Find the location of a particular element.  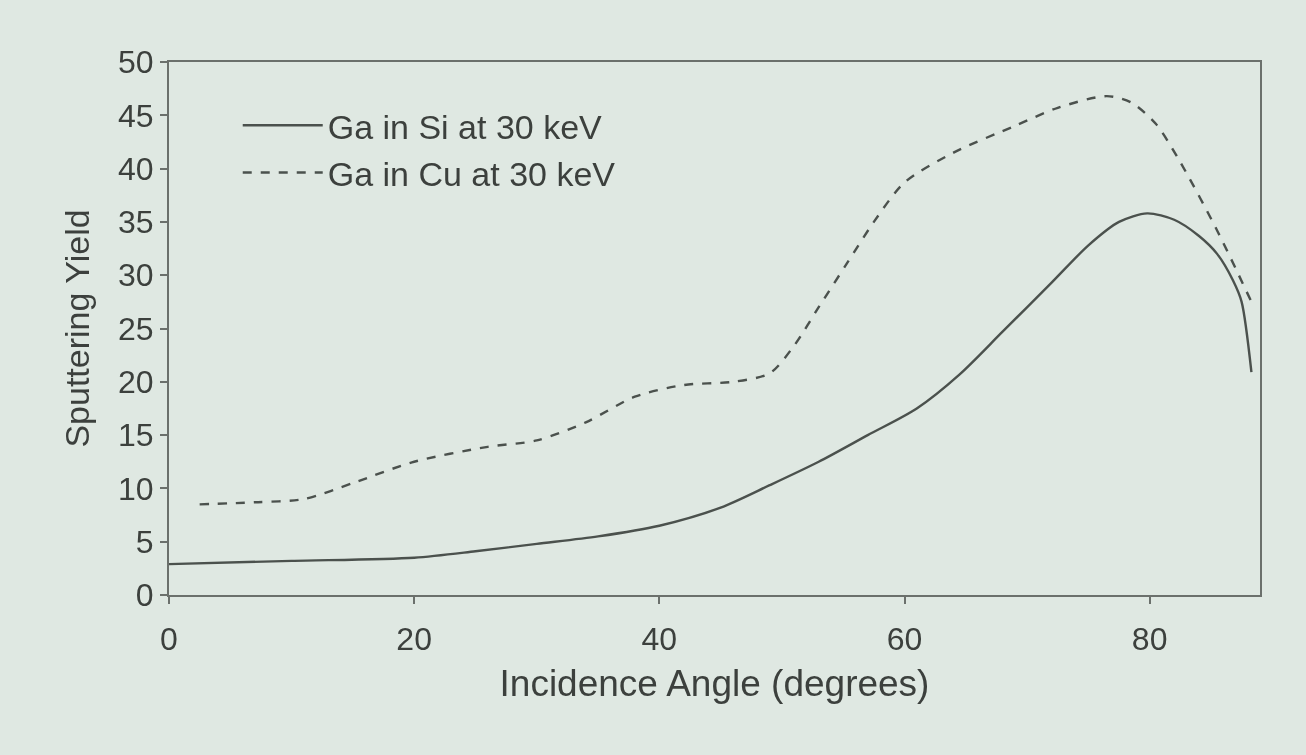

y-tick-label: 30 is located at coordinates (136, 275).